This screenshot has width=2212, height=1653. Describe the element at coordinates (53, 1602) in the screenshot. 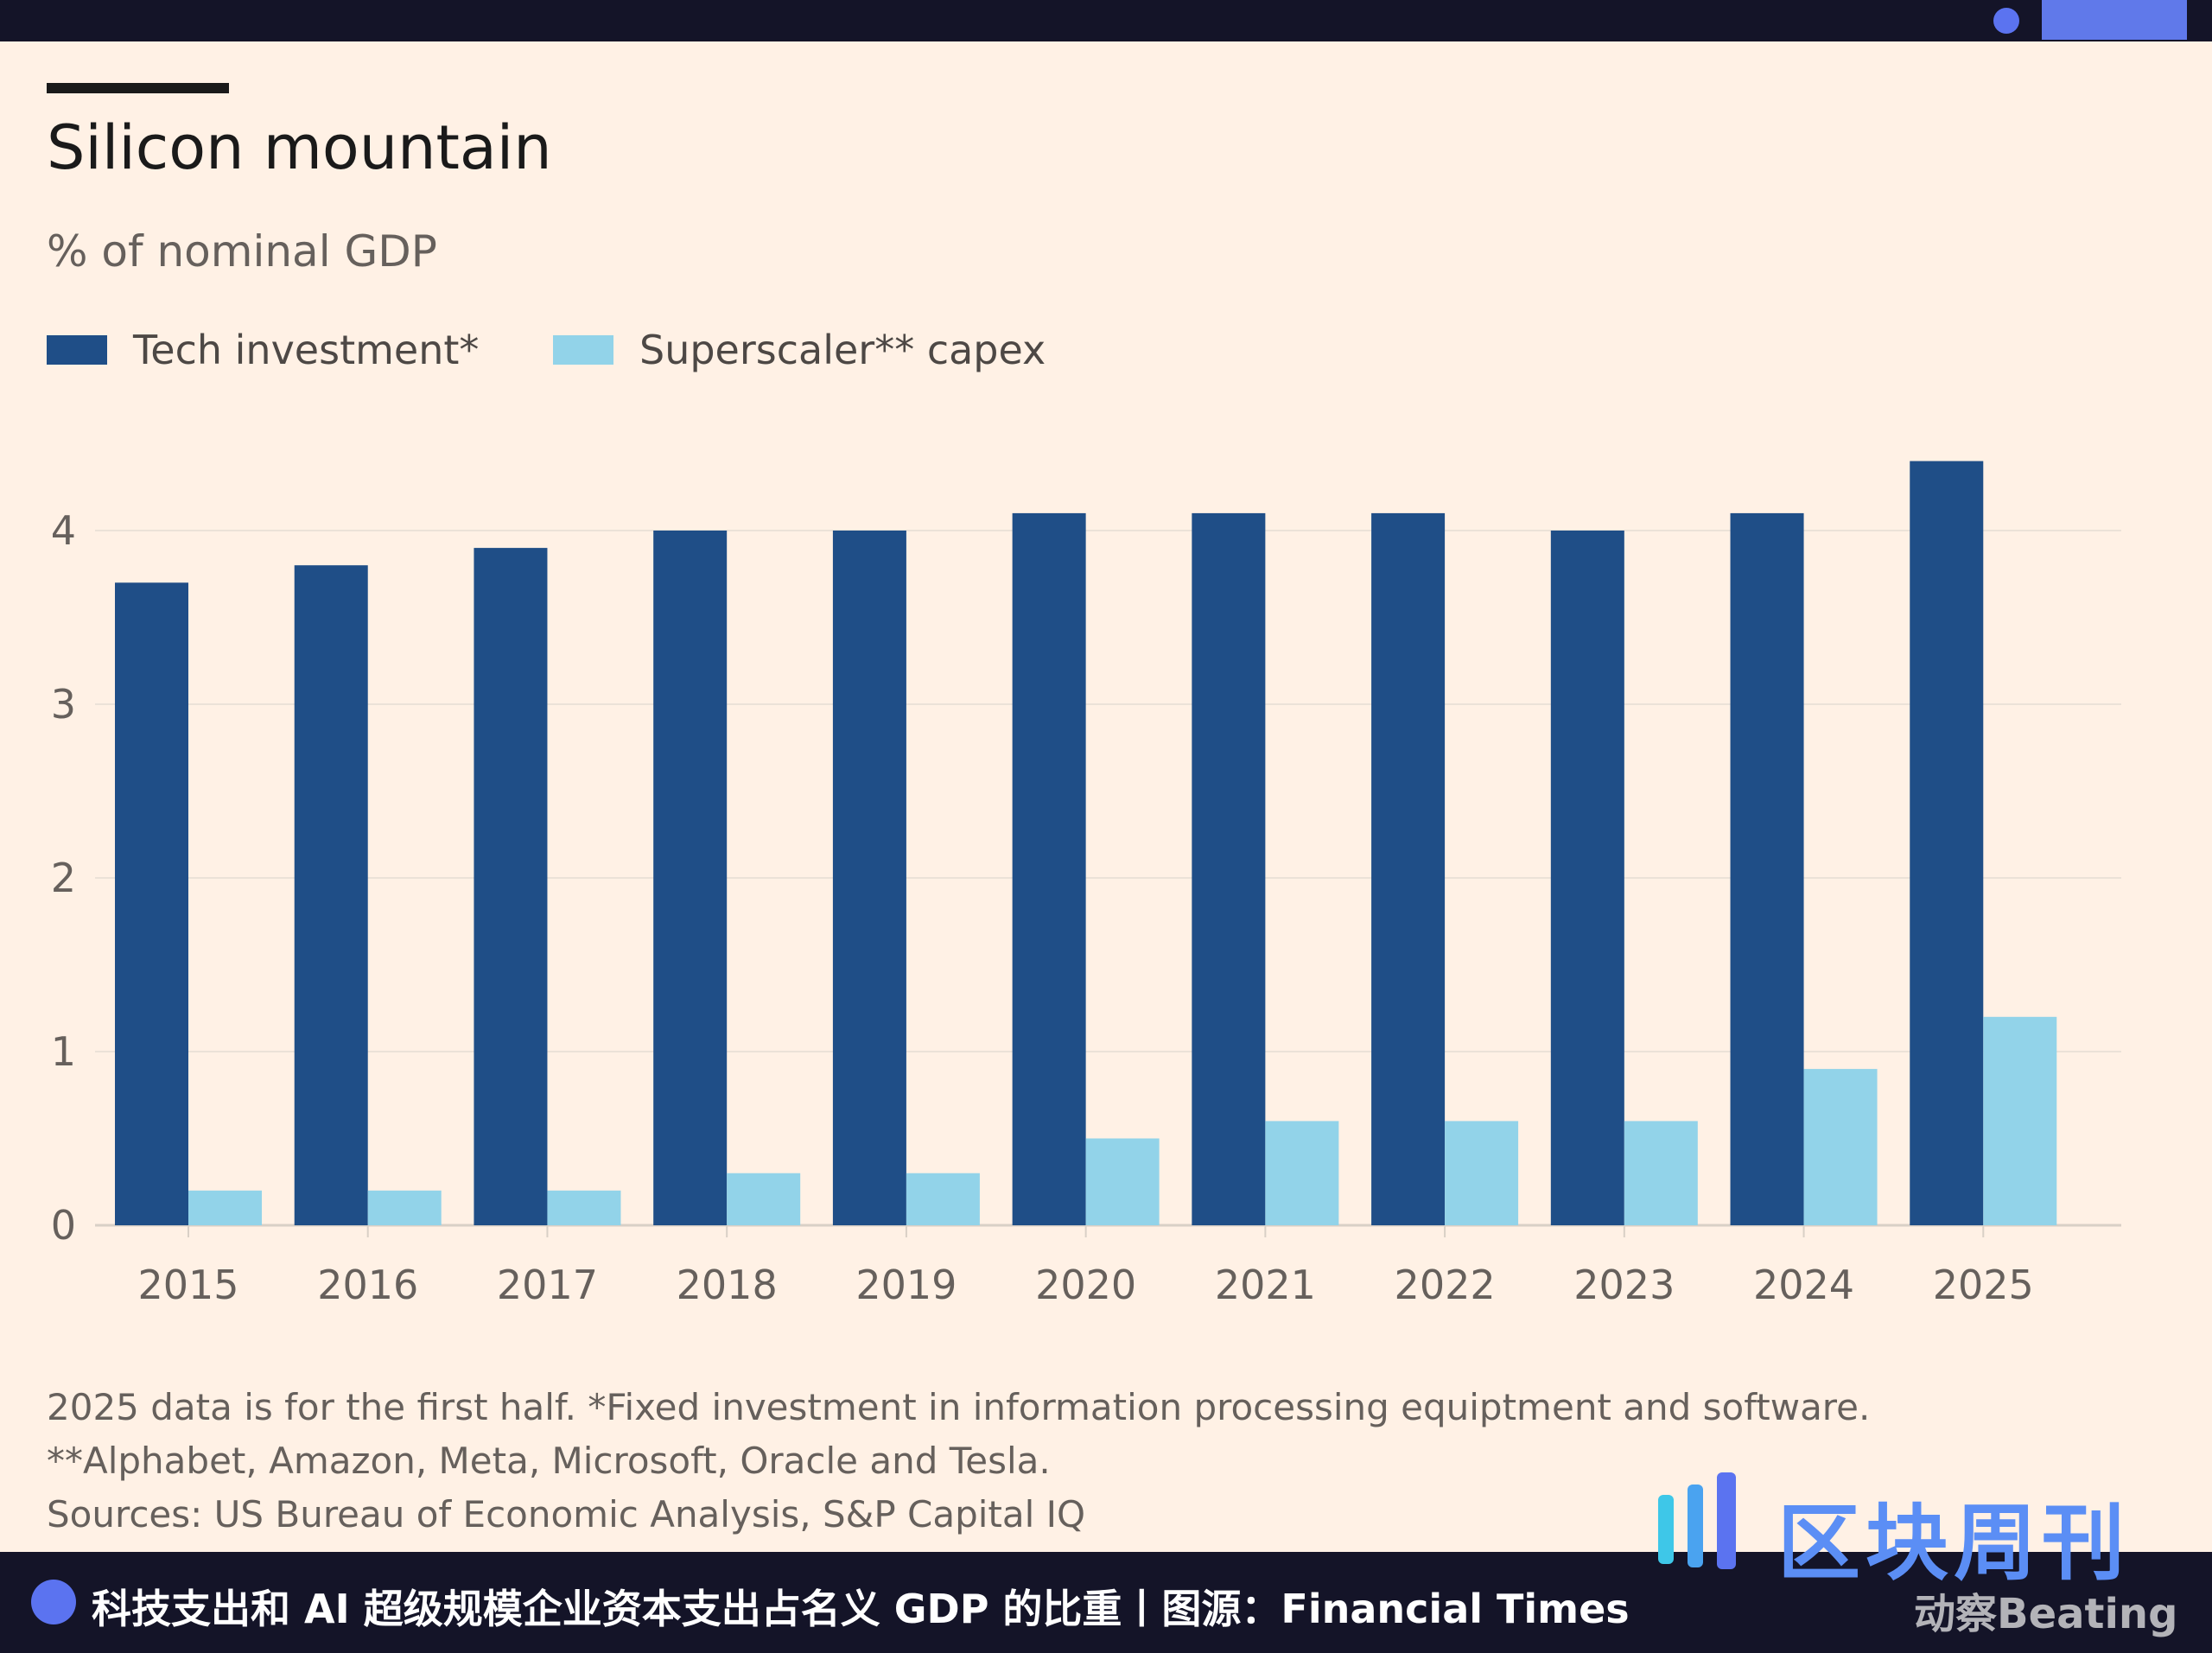

I see `caption-dot-icon` at that location.